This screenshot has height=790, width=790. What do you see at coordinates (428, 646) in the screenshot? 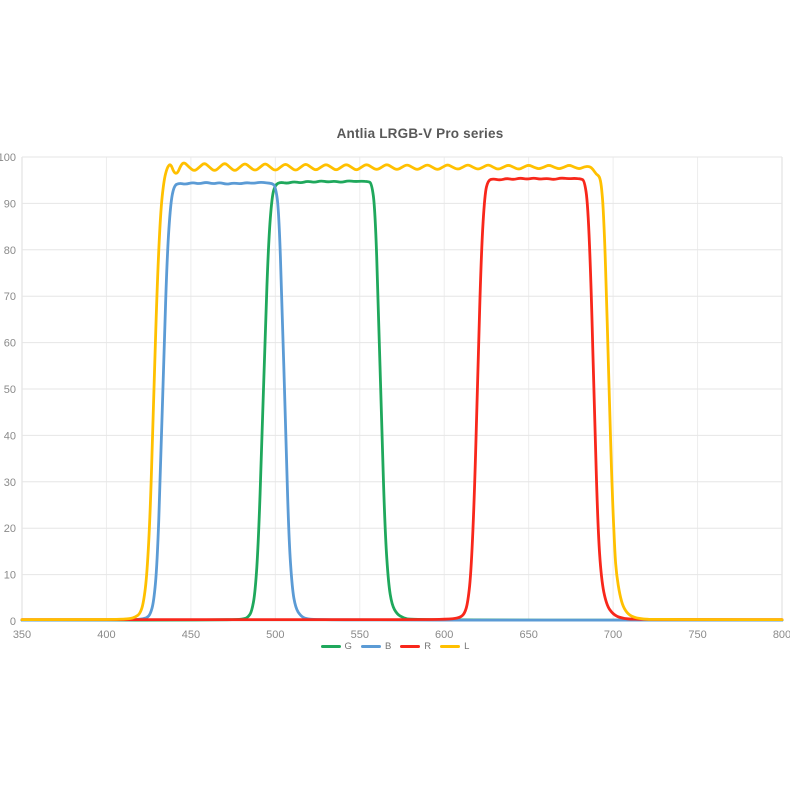
I see `legend-label-R: R` at bounding box center [428, 646].